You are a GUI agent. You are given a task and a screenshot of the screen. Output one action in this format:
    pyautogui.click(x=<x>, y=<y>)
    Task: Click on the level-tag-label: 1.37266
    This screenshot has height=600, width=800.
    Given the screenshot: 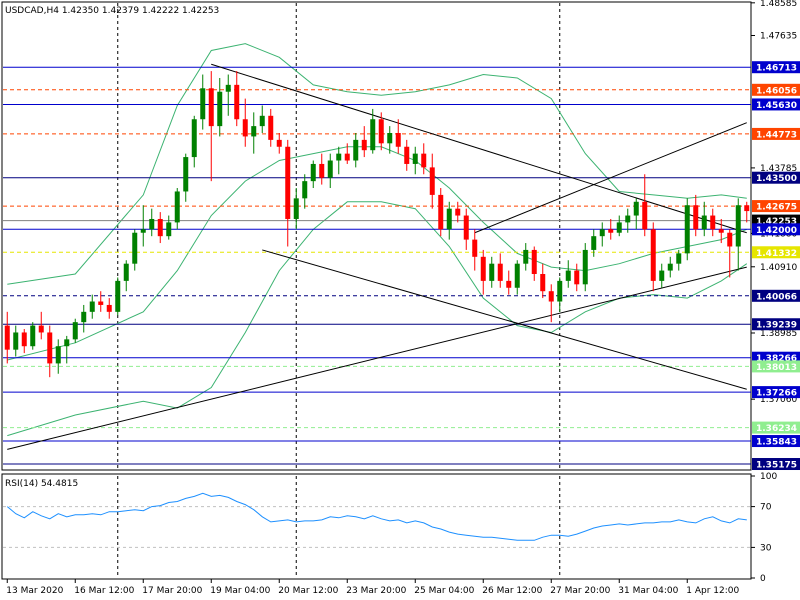 What is the action you would take?
    pyautogui.click(x=776, y=394)
    